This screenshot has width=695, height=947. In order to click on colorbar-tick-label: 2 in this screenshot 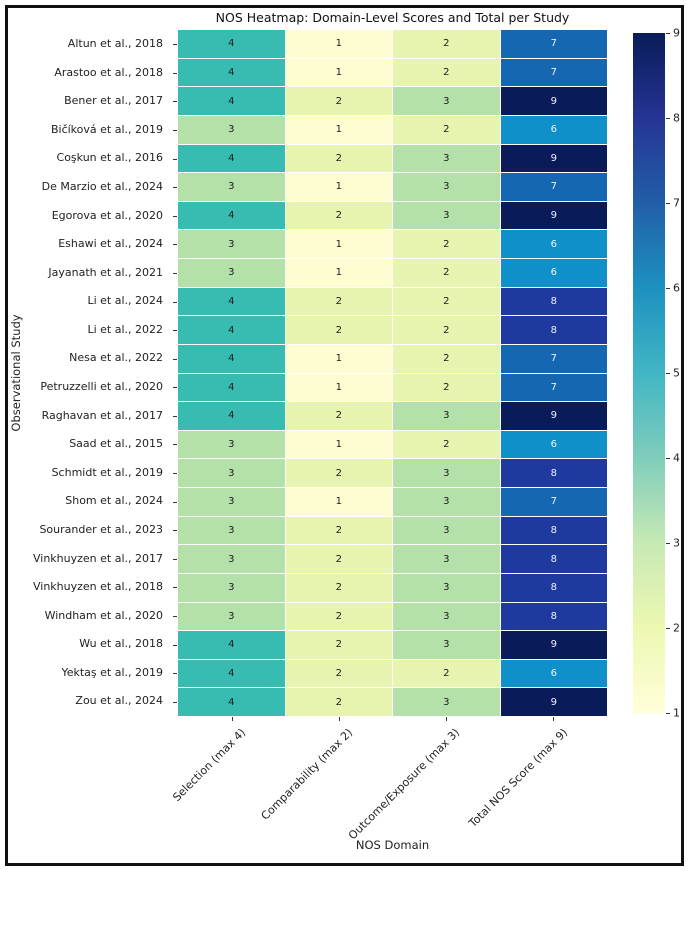, I will do `click(676, 628)`.